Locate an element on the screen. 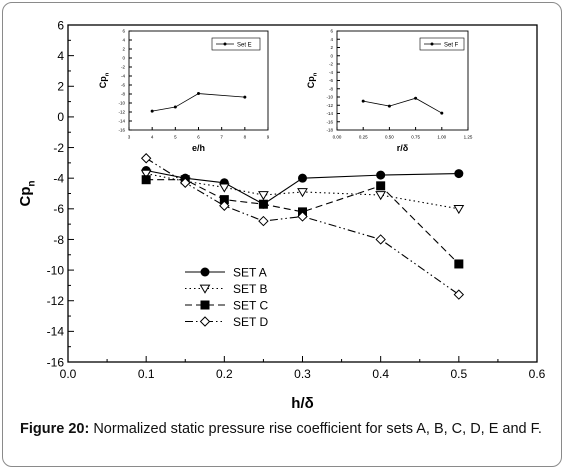  inset-f-x-tick-label: 0.50 is located at coordinates (389, 137).